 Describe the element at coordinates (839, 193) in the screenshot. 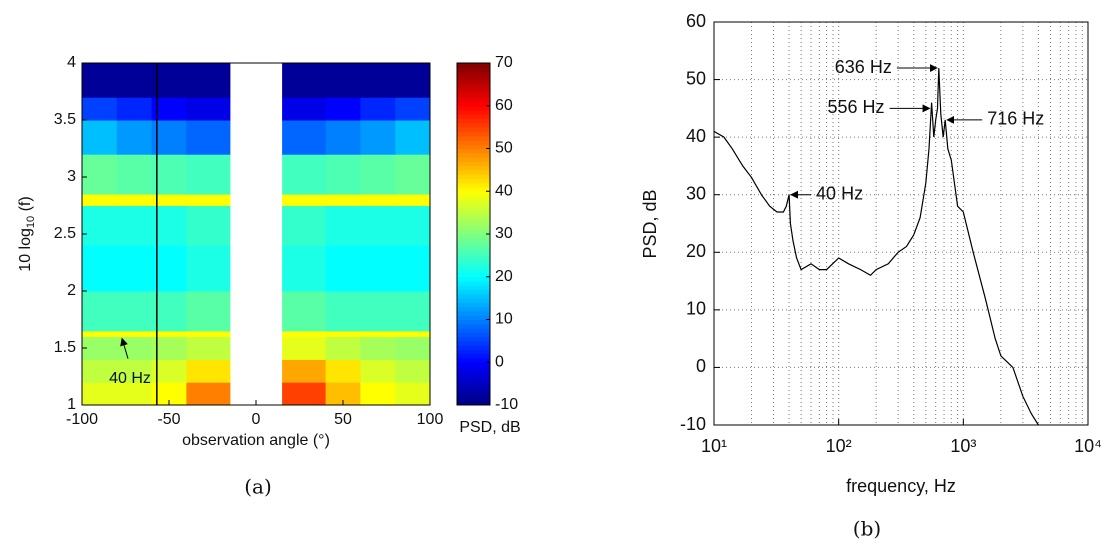

I see `annotation: 40 Hz` at that location.